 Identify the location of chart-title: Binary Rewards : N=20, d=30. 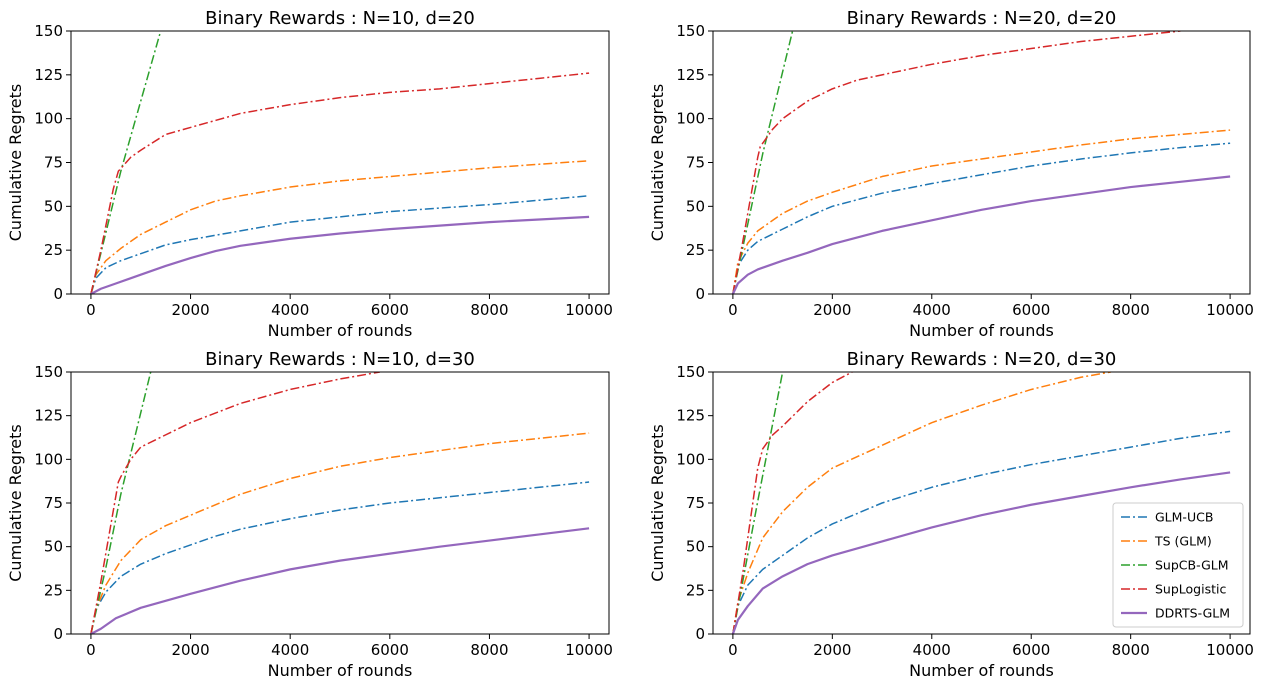
(982, 359).